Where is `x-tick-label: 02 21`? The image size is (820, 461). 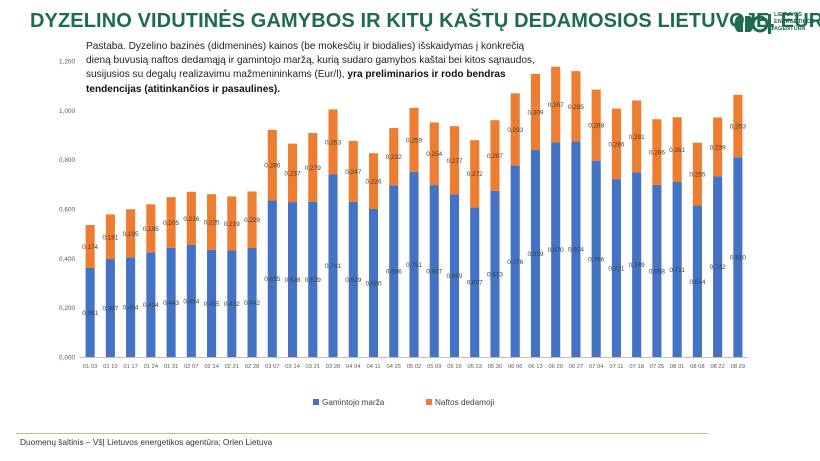
x-tick-label: 02 21 is located at coordinates (232, 367).